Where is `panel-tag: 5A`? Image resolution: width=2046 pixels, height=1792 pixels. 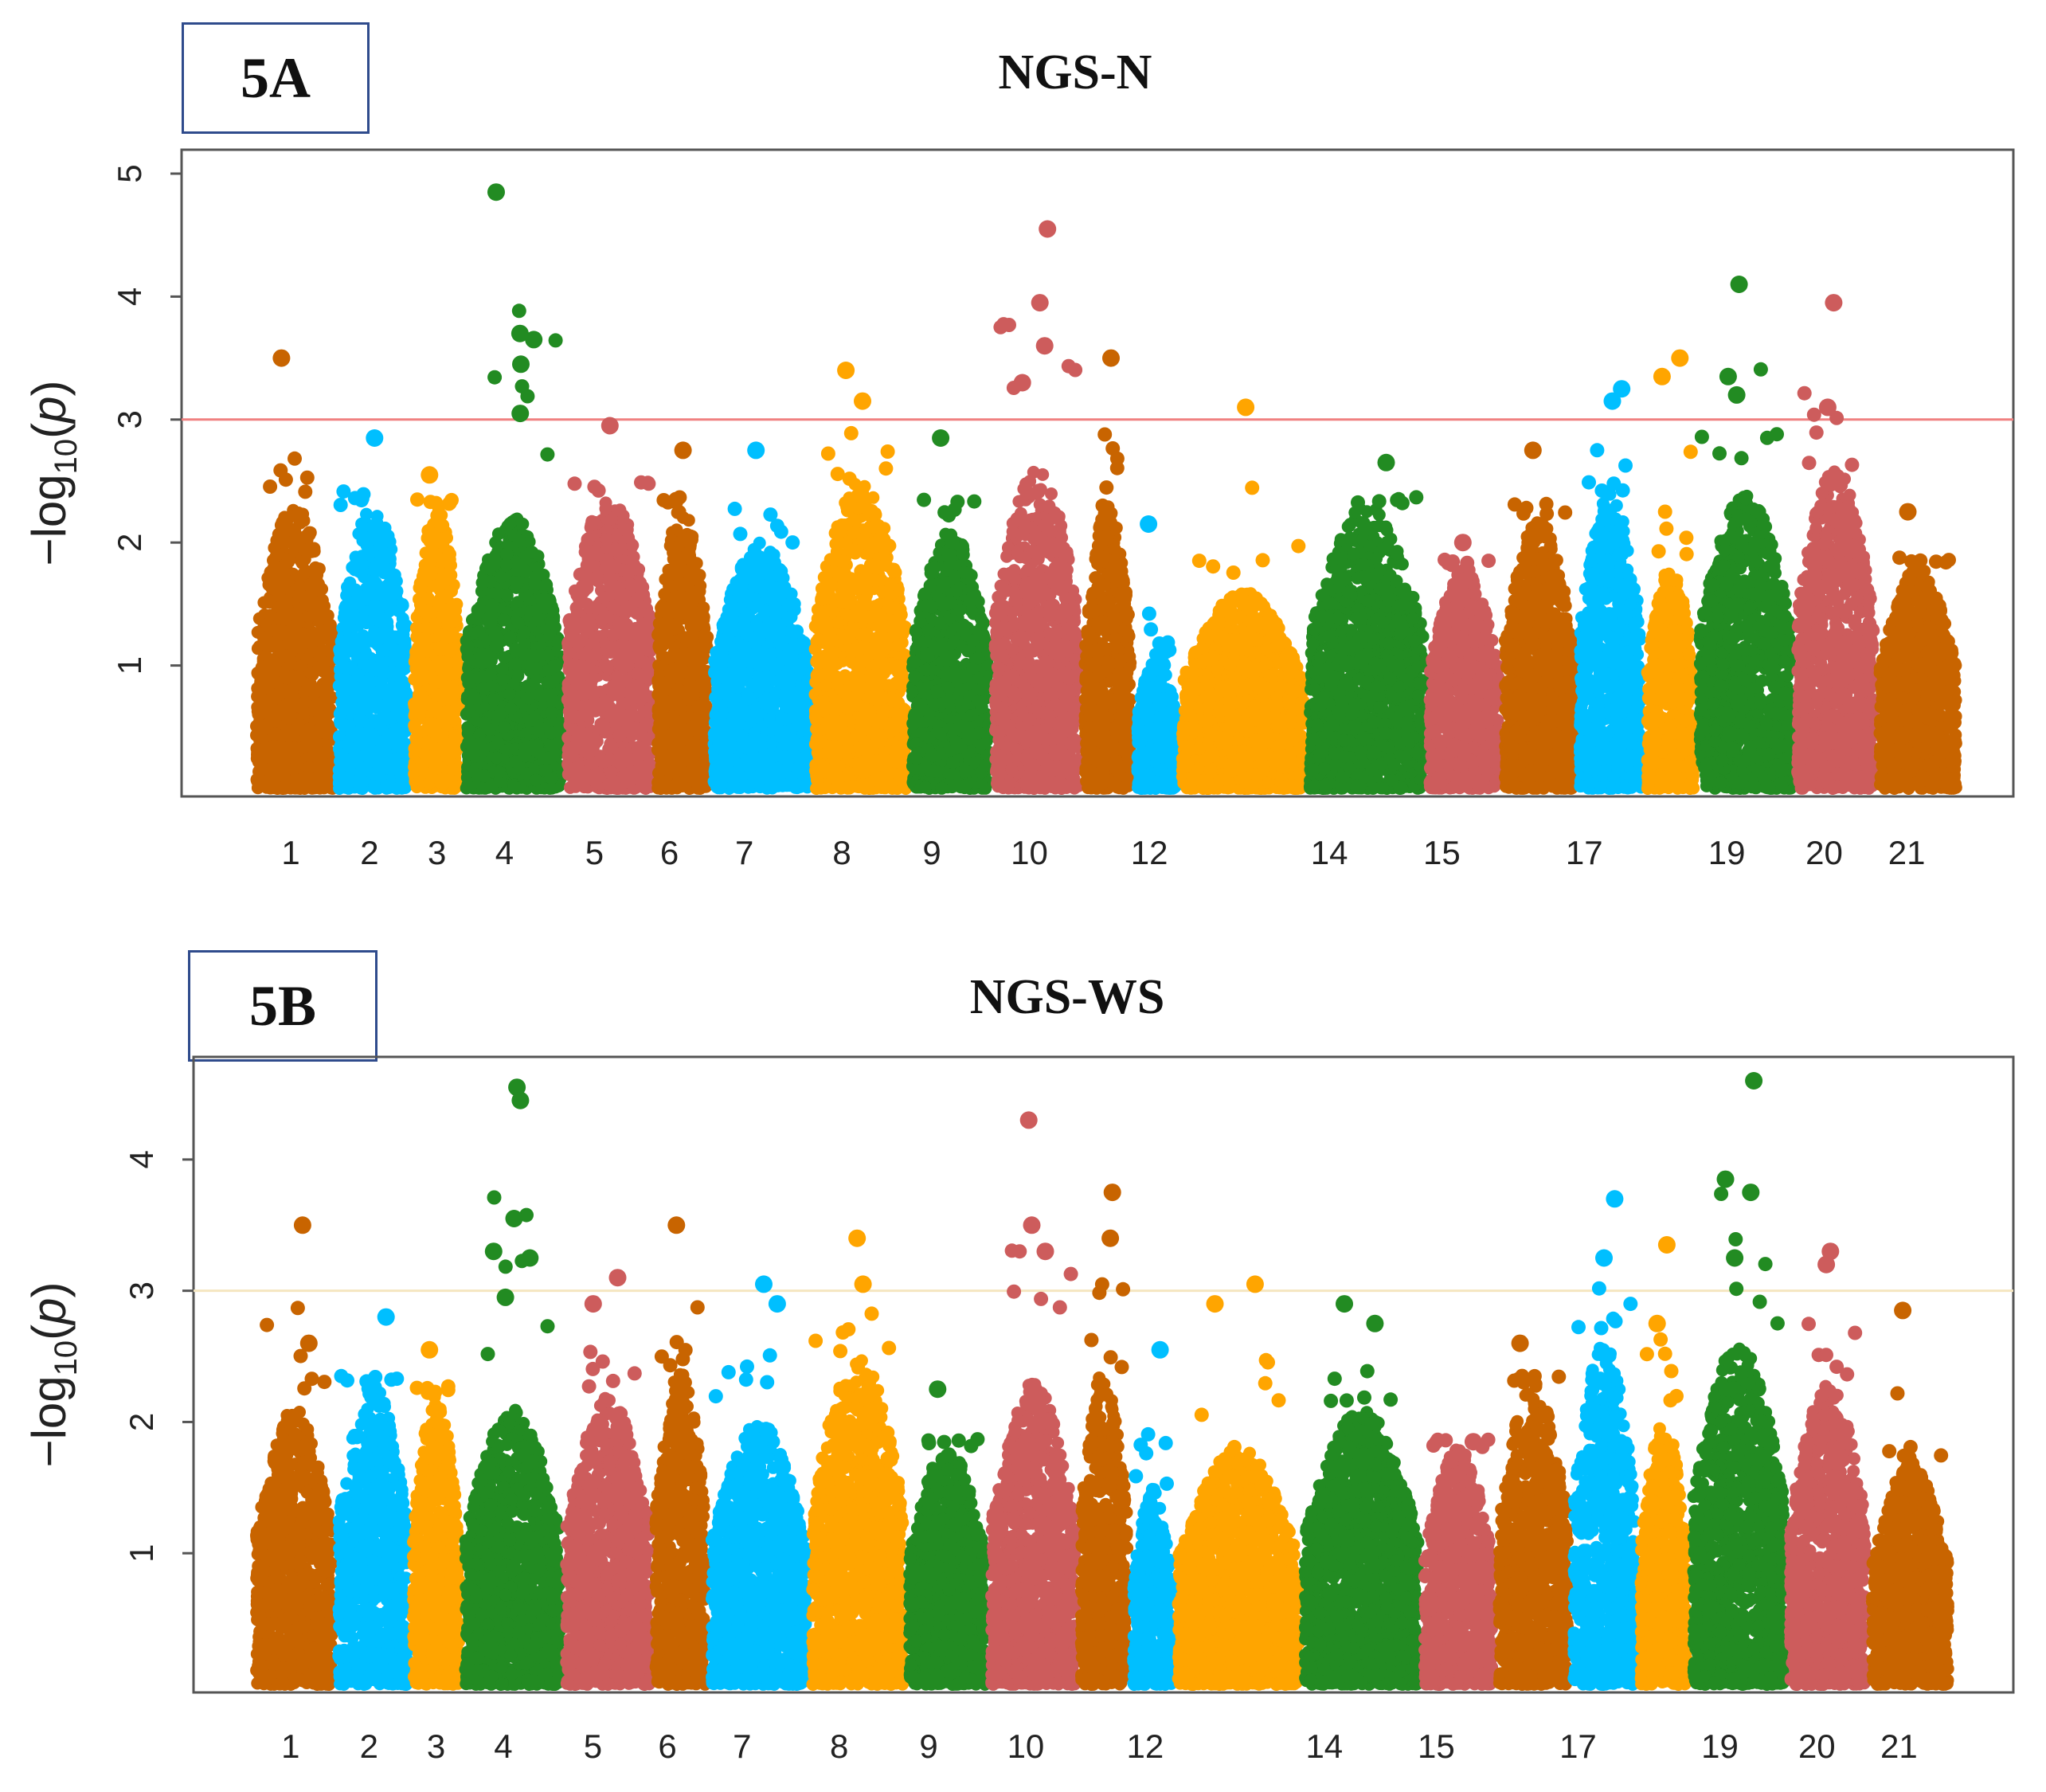 panel-tag: 5A is located at coordinates (276, 78).